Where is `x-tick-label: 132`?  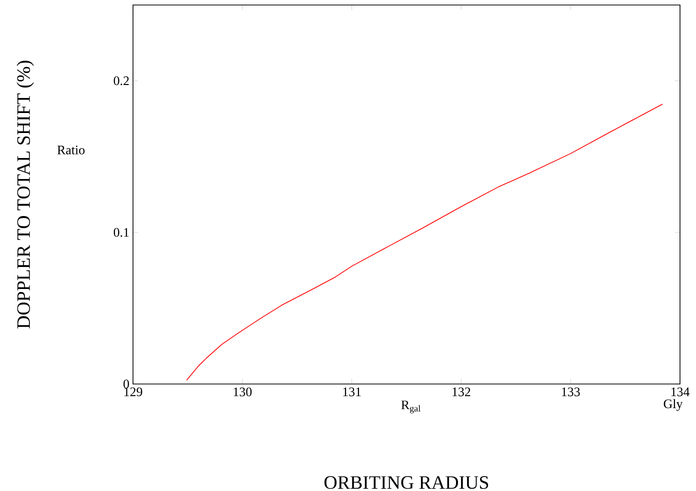
x-tick-label: 132 is located at coordinates (461, 392).